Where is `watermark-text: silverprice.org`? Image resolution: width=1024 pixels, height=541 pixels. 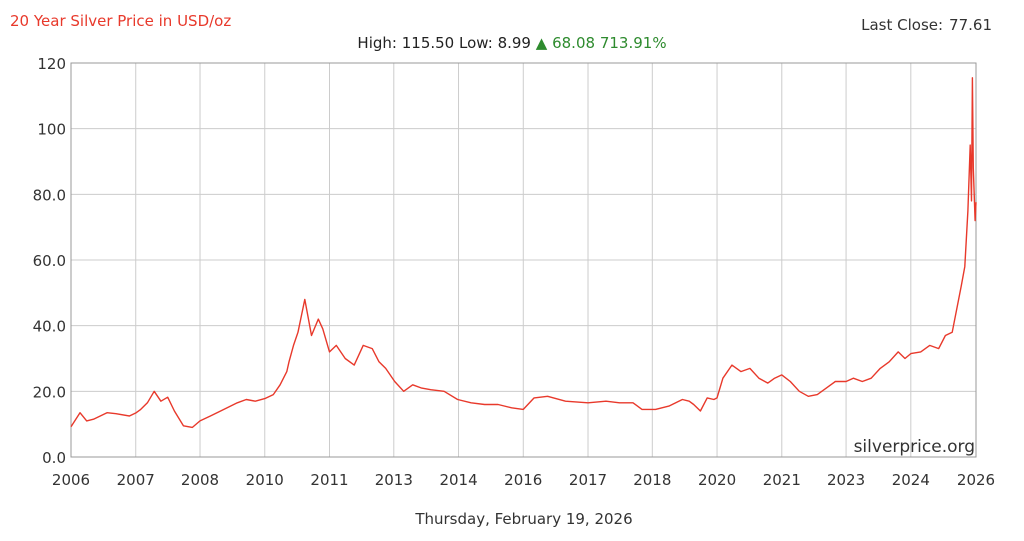
watermark-text: silverprice.org is located at coordinates (914, 447).